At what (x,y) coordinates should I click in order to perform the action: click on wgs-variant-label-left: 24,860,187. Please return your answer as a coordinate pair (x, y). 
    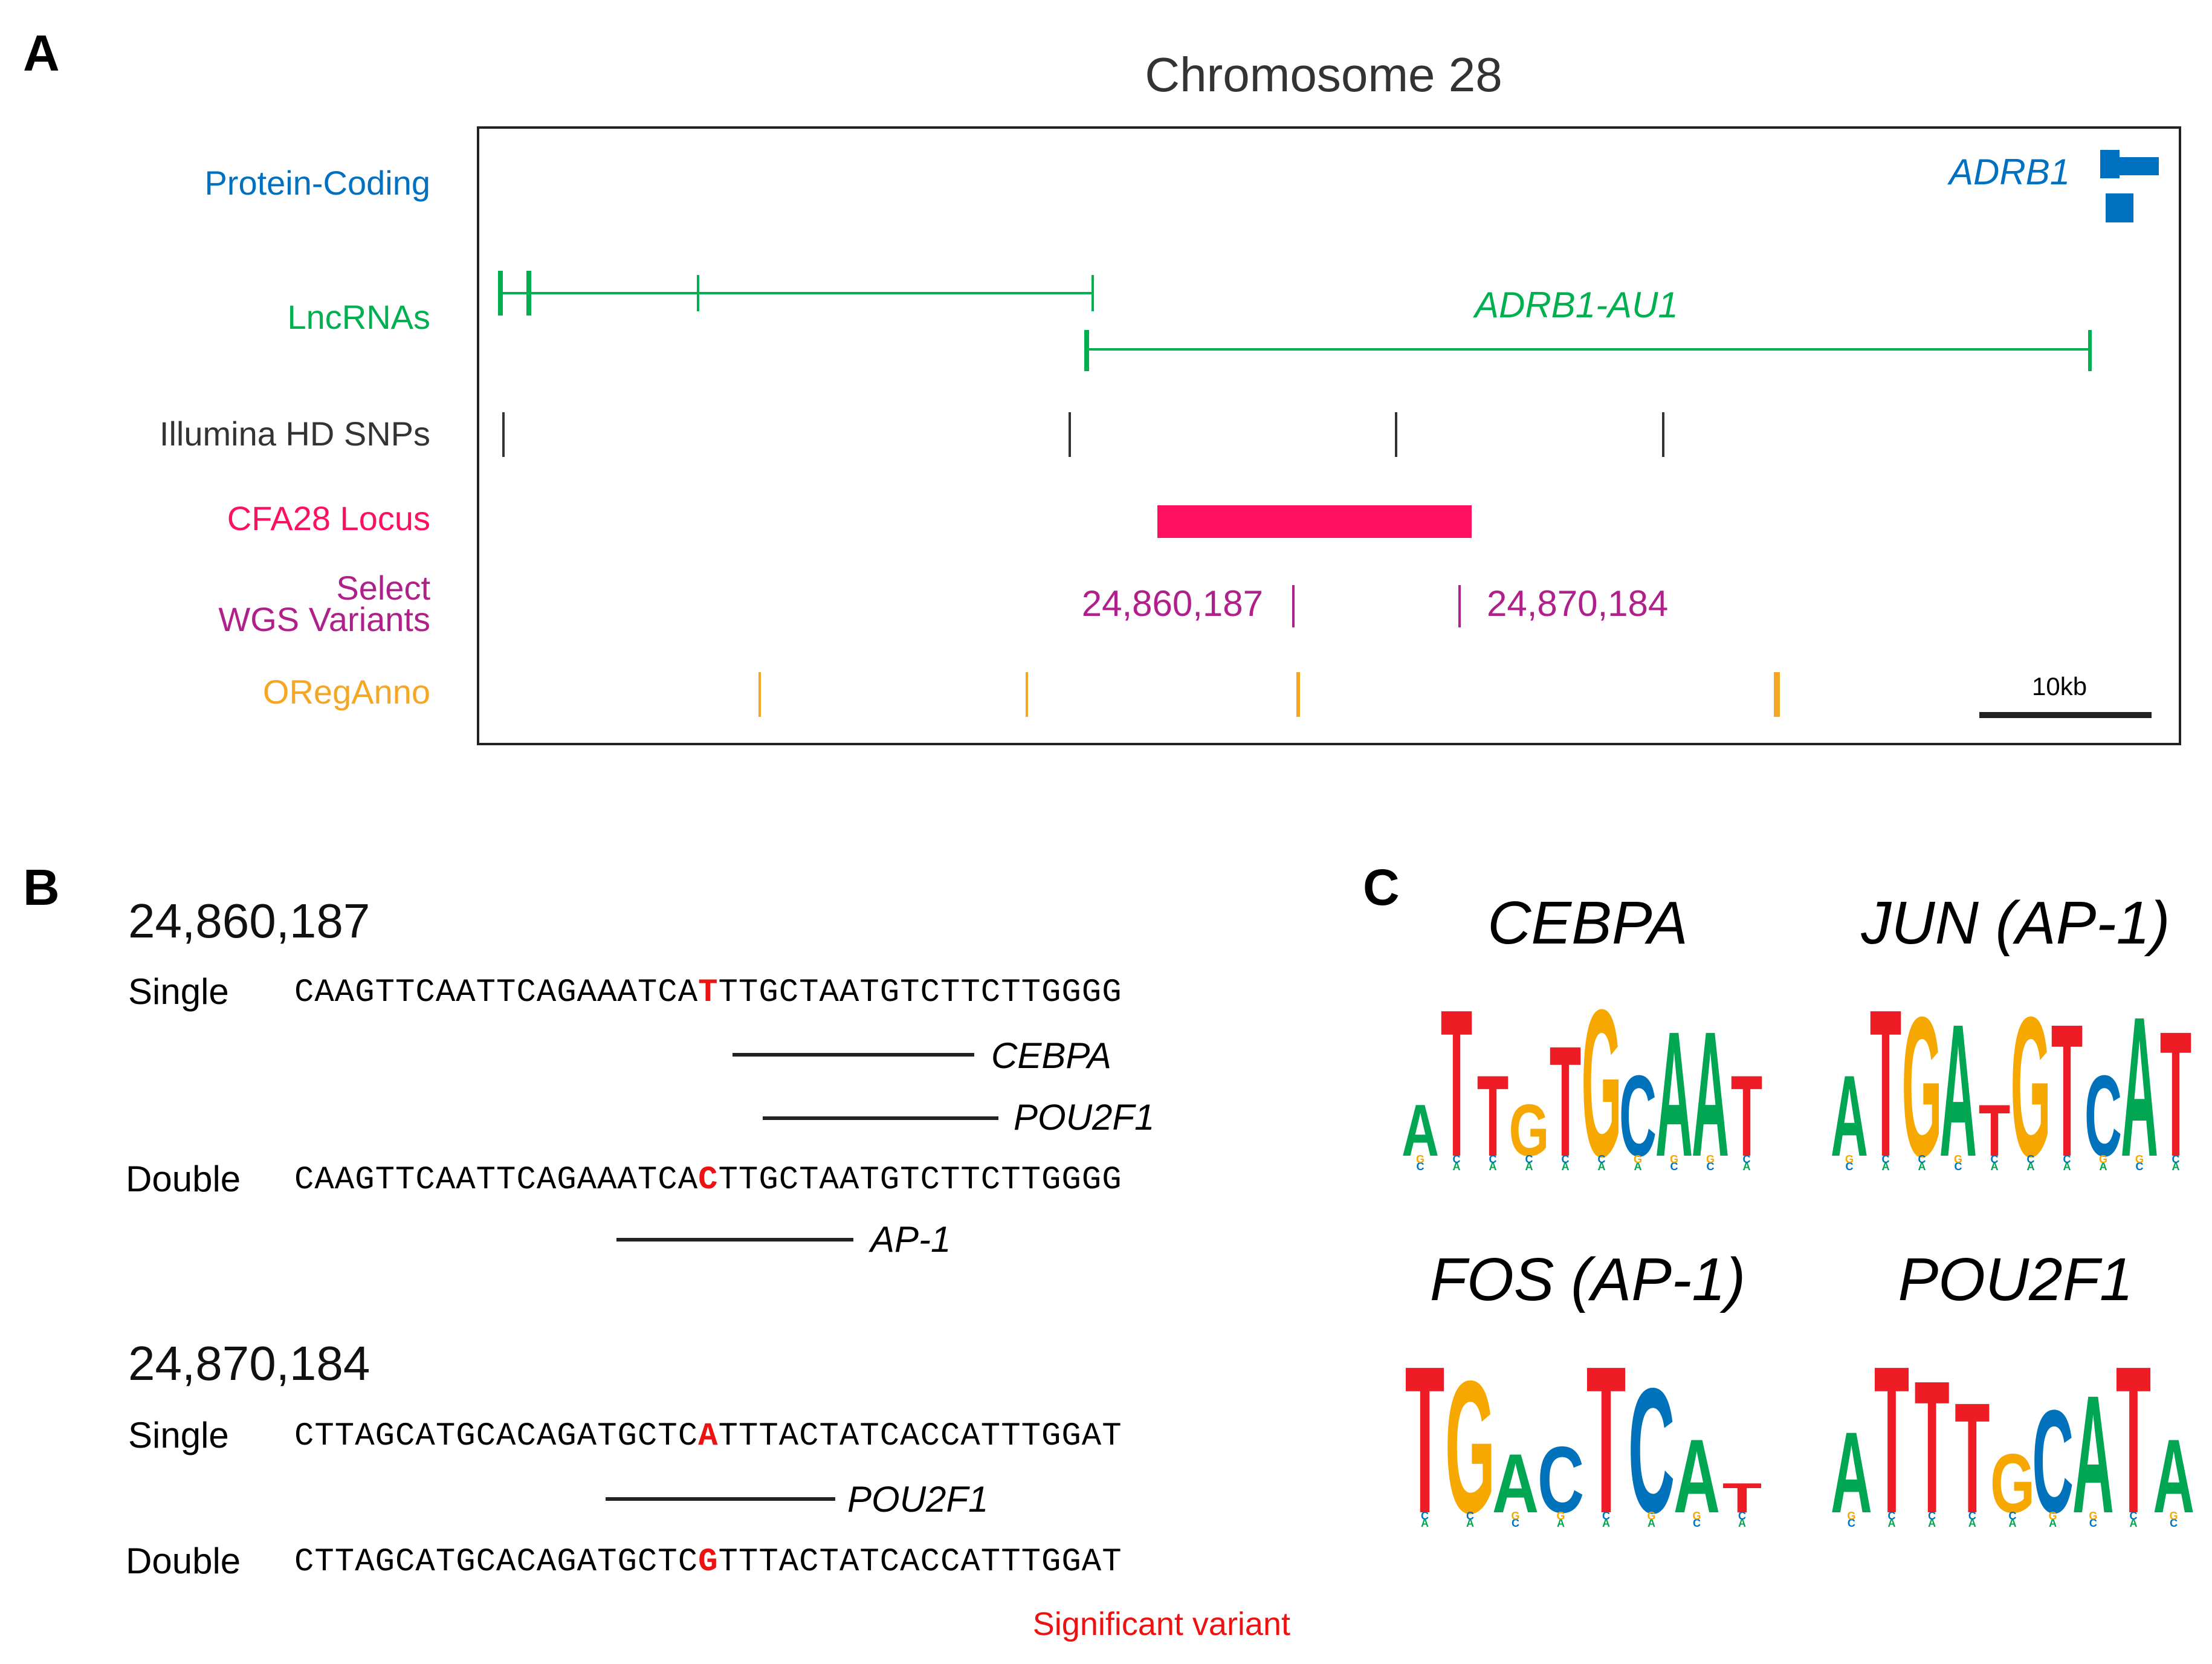
    Looking at the image, I should click on (1172, 603).